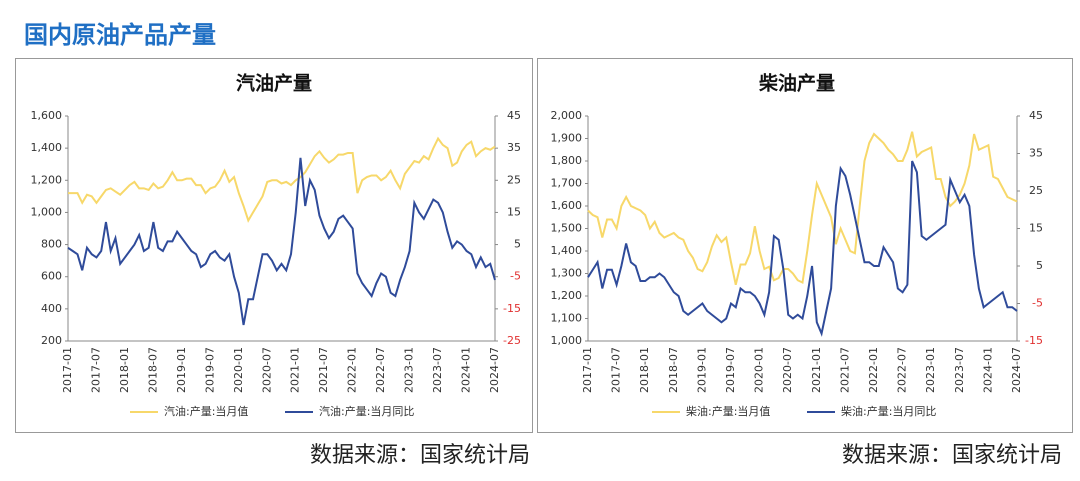 The image size is (1080, 481). Describe the element at coordinates (567, 138) in the screenshot. I see `y-tick-label: 1,900` at that location.